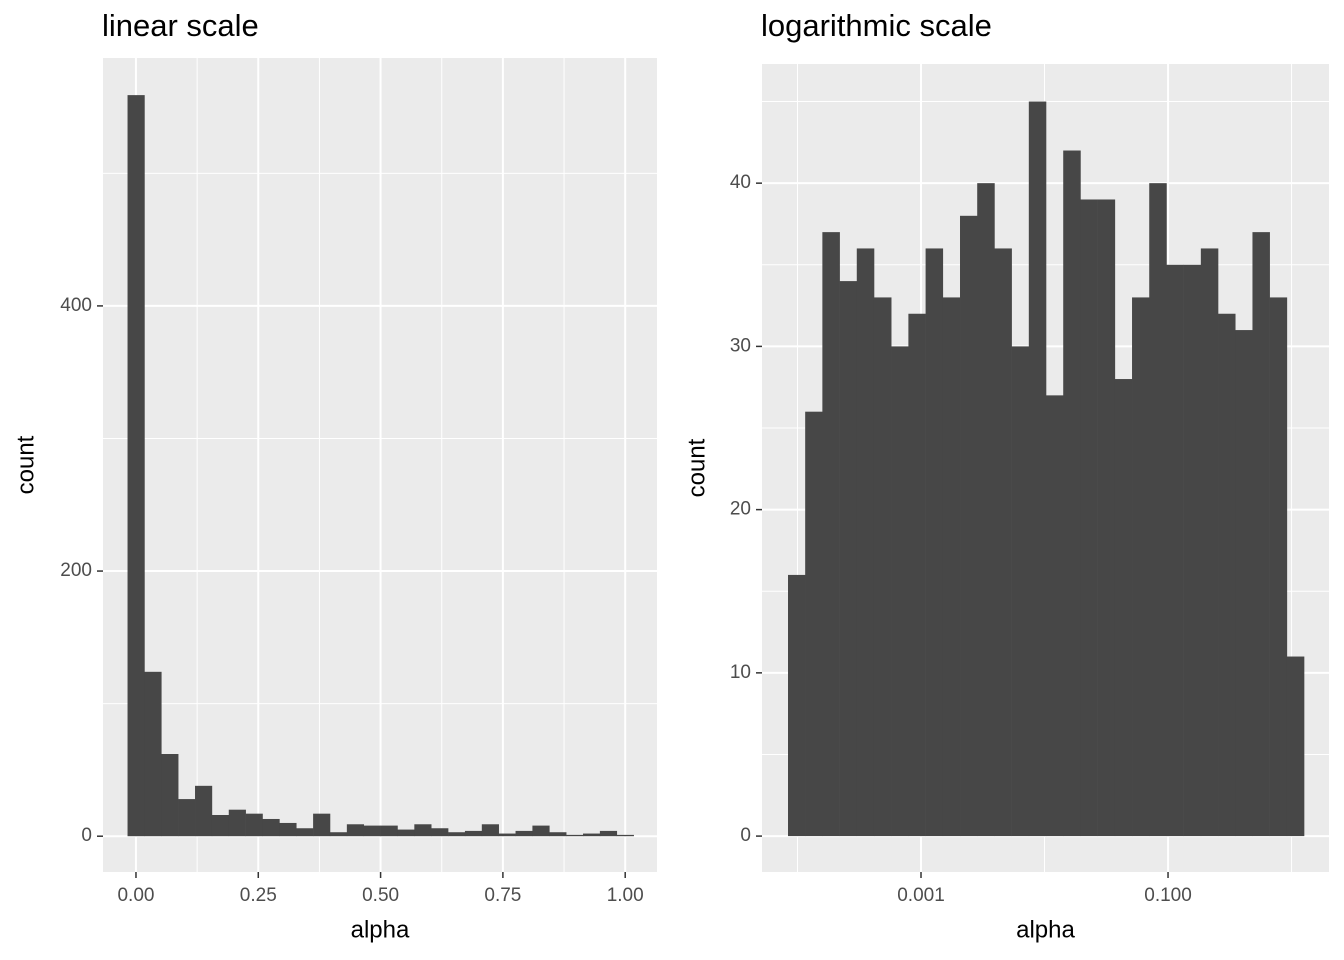 The height and width of the screenshot is (960, 1344). What do you see at coordinates (740, 182) in the screenshot?
I see `y-tick-label: 40` at bounding box center [740, 182].